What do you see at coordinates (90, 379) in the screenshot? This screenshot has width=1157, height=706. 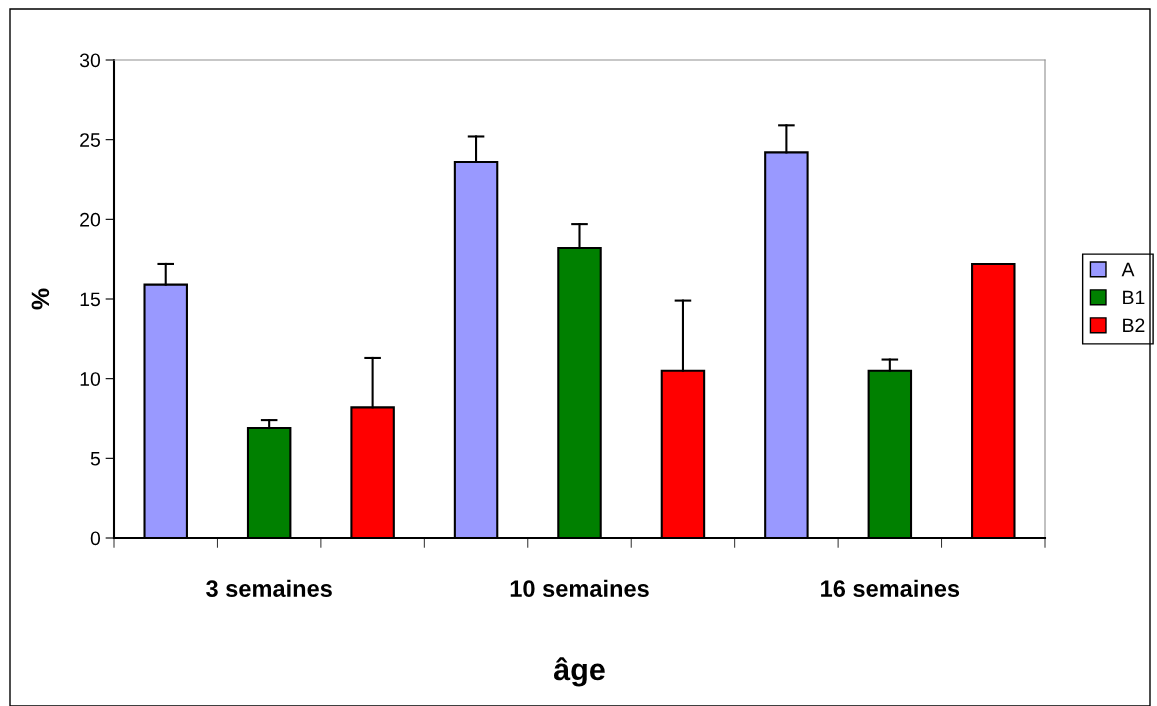 I see `y-tick-label: 10` at bounding box center [90, 379].